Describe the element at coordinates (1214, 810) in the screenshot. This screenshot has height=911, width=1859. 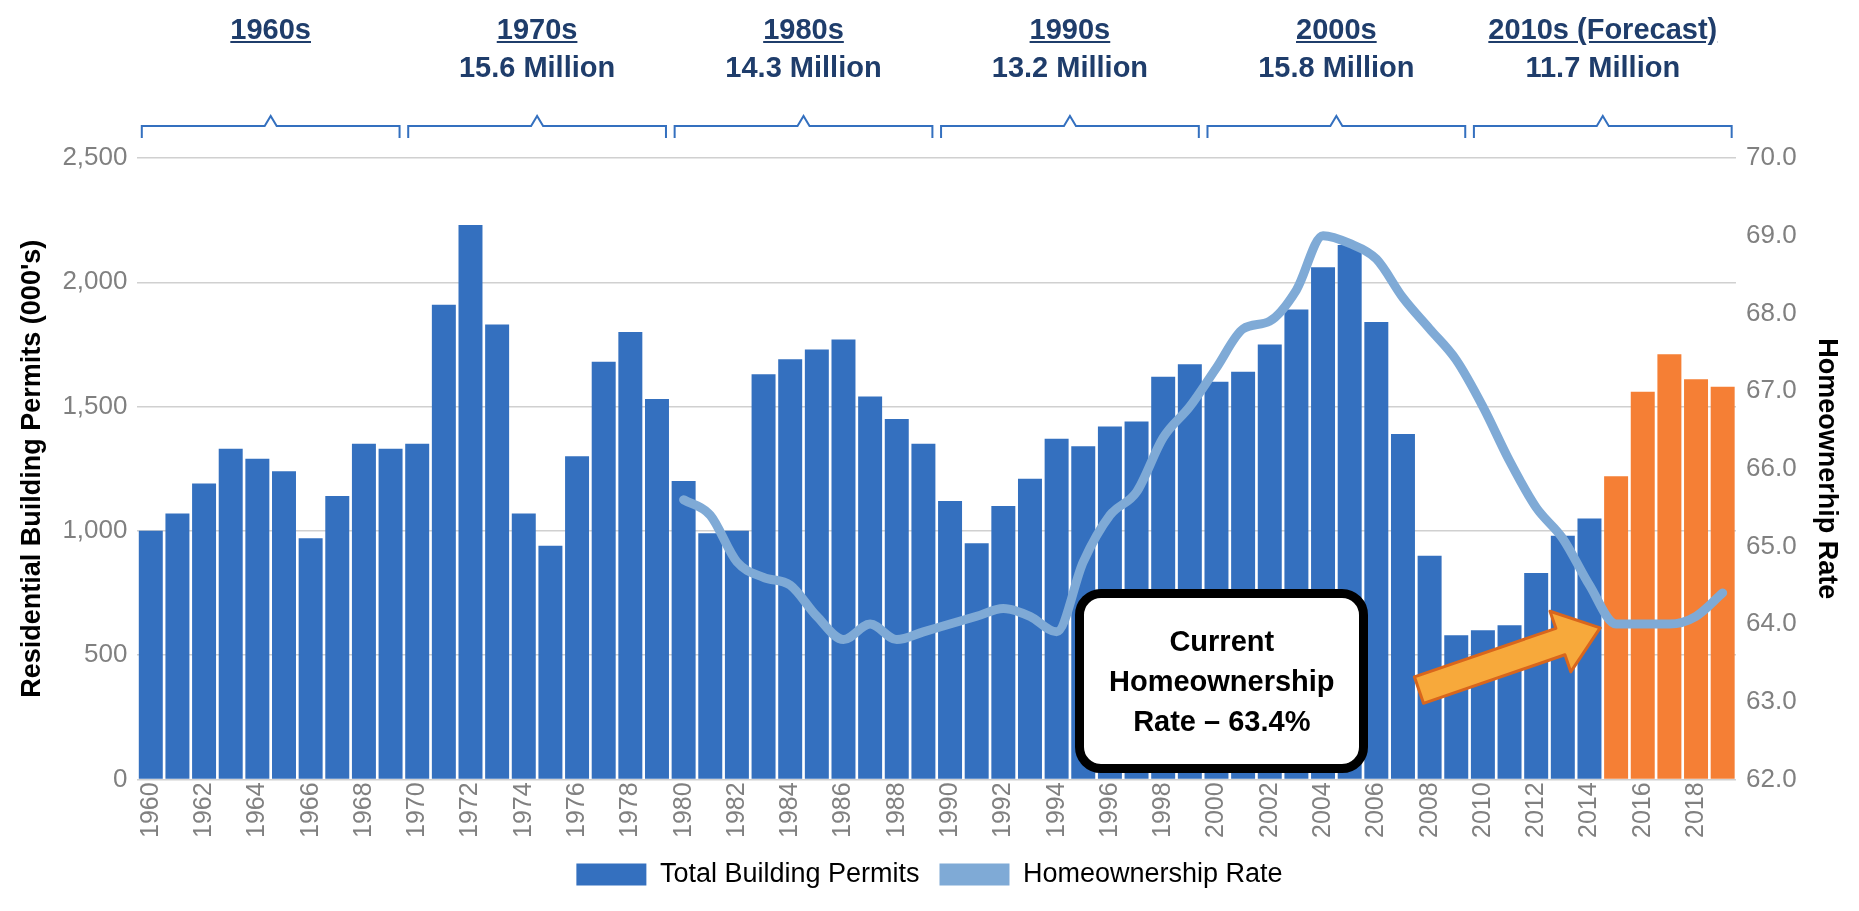
I see `x-tick-label: 2000` at that location.